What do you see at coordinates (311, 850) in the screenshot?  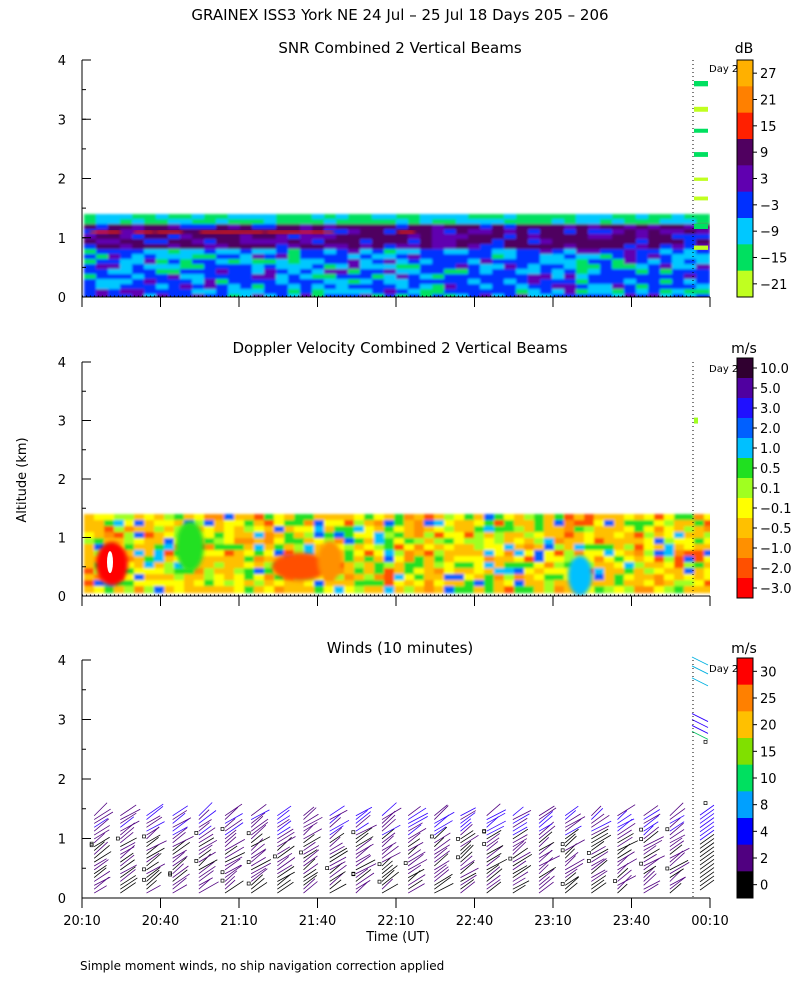 I see `wind-profile` at bounding box center [311, 850].